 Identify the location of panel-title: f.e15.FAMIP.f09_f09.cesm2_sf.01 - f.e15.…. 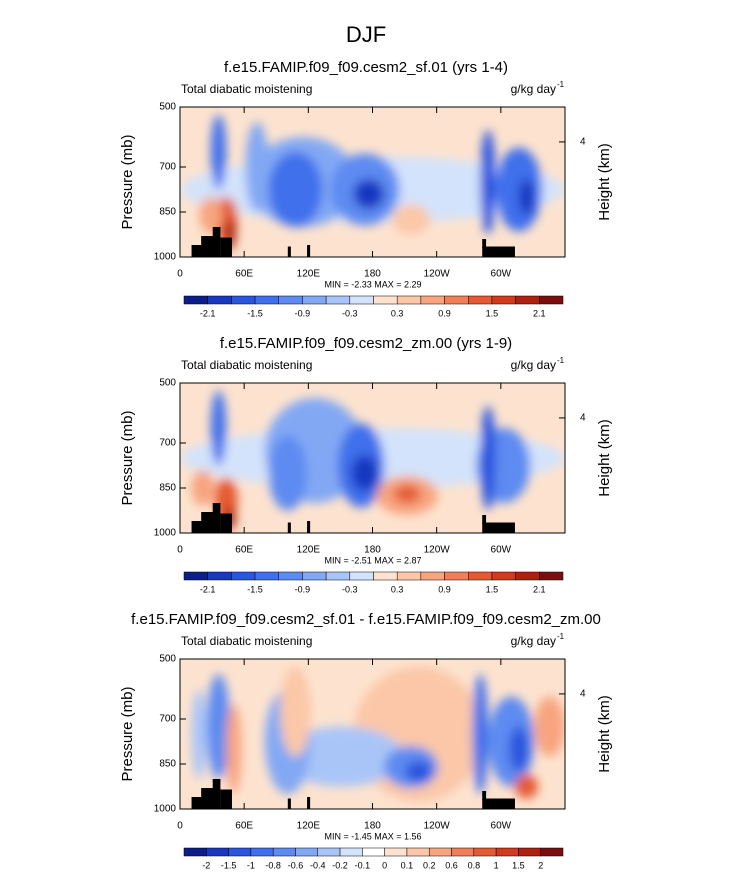
(366, 619).